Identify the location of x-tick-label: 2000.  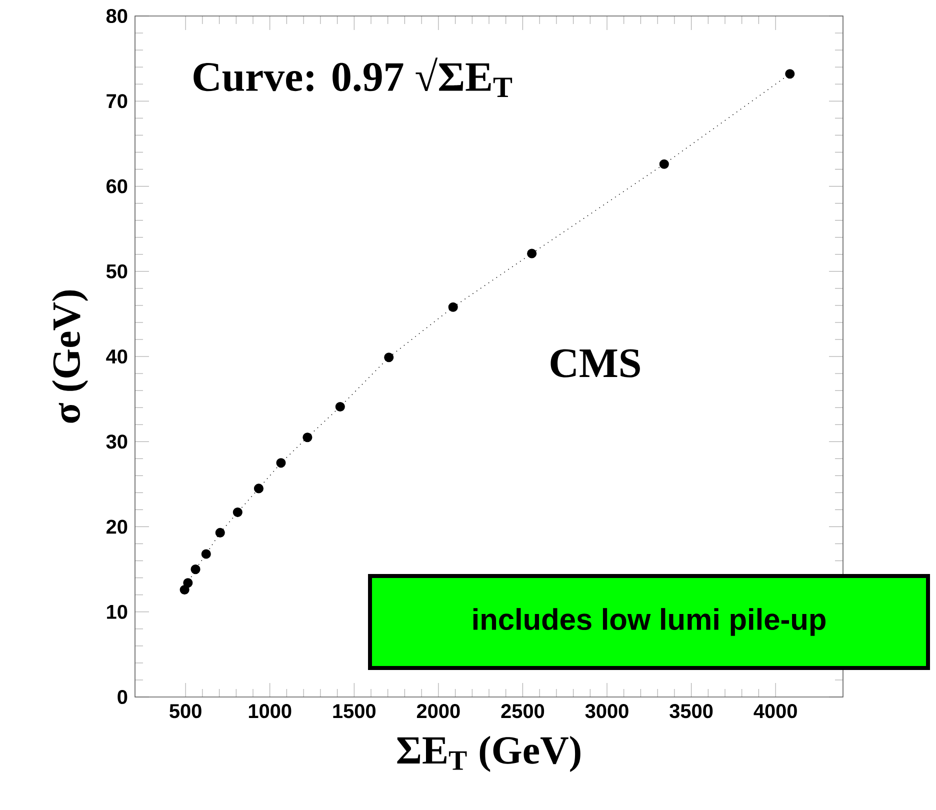
(438, 711).